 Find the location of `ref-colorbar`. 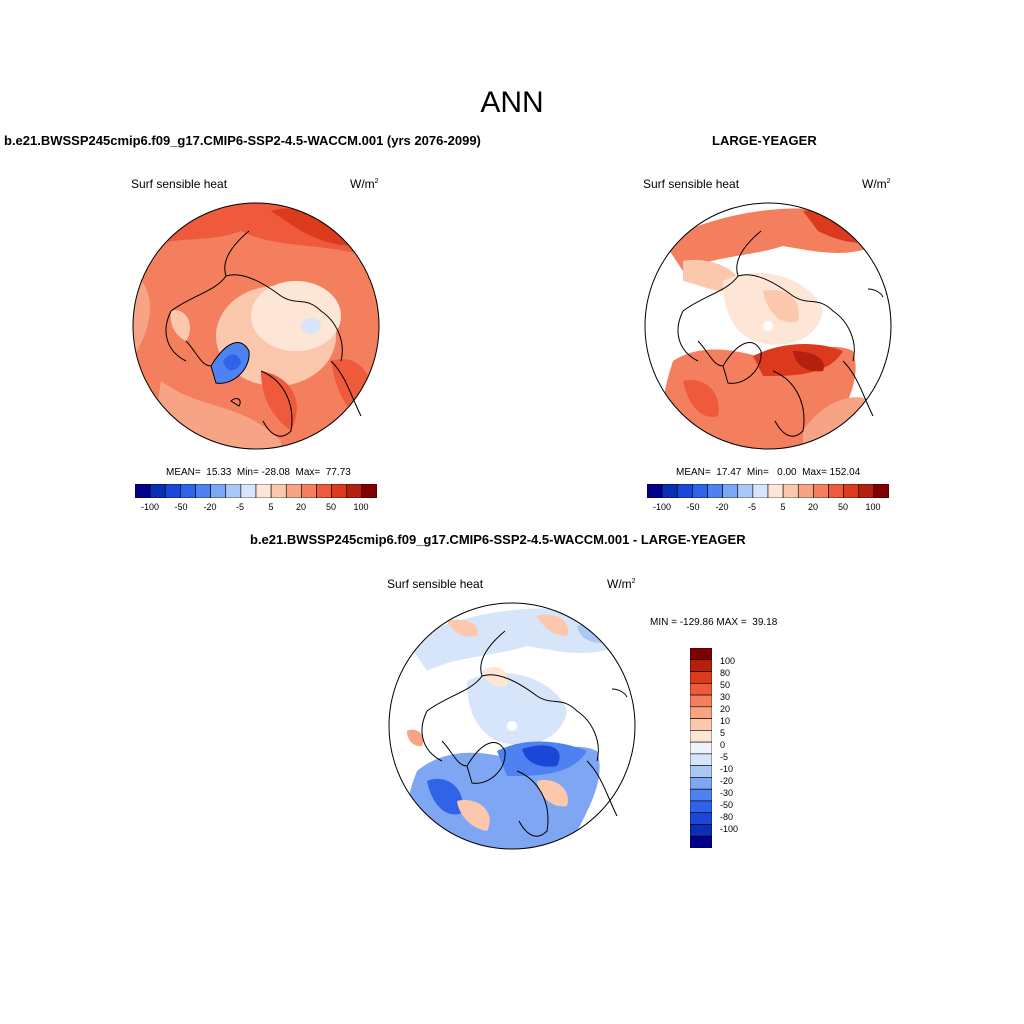

ref-colorbar is located at coordinates (768, 491).